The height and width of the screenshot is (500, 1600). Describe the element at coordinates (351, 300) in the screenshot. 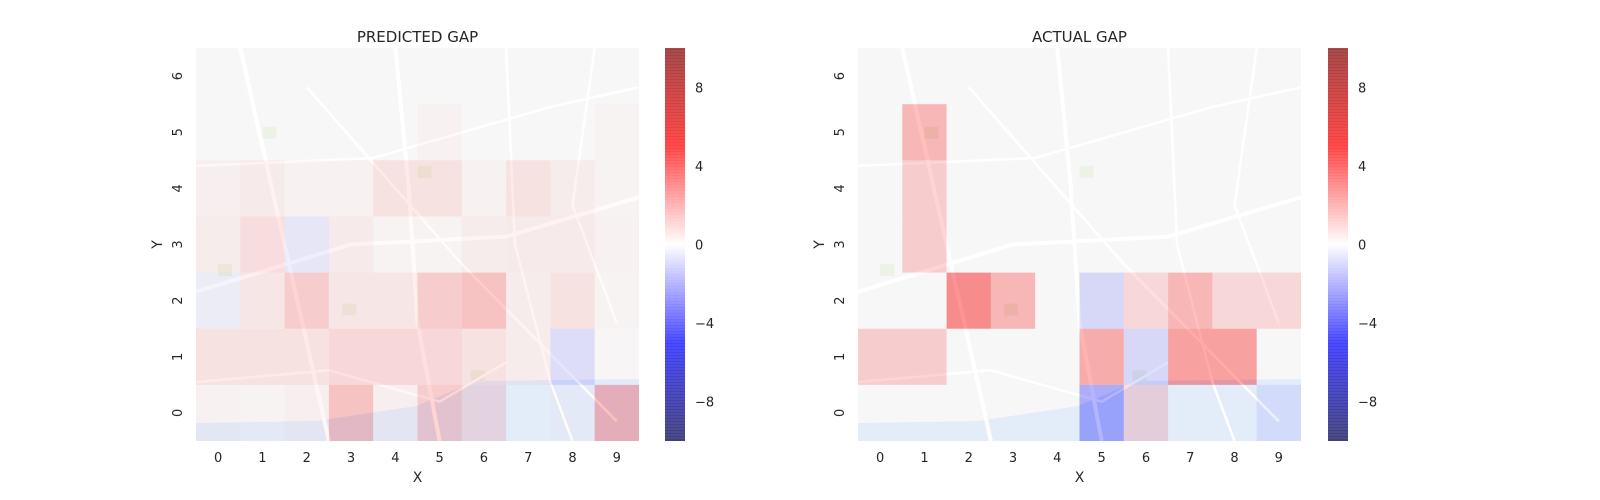

I see `heatmap-cell-x3-y2` at that location.